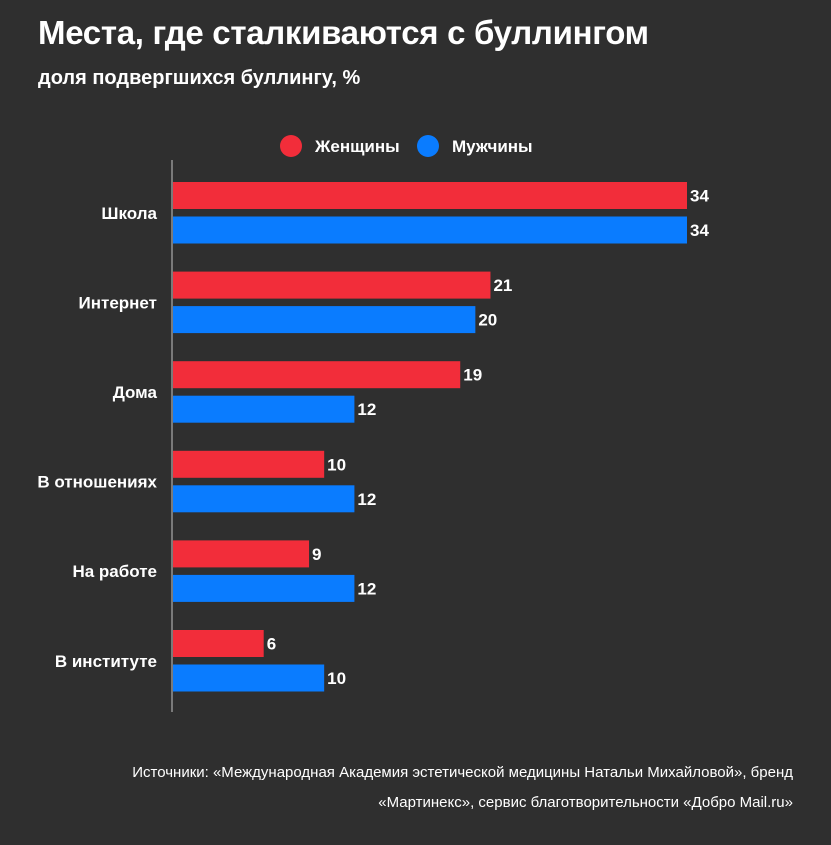  I want to click on category-label: Интернет, so click(118, 302).